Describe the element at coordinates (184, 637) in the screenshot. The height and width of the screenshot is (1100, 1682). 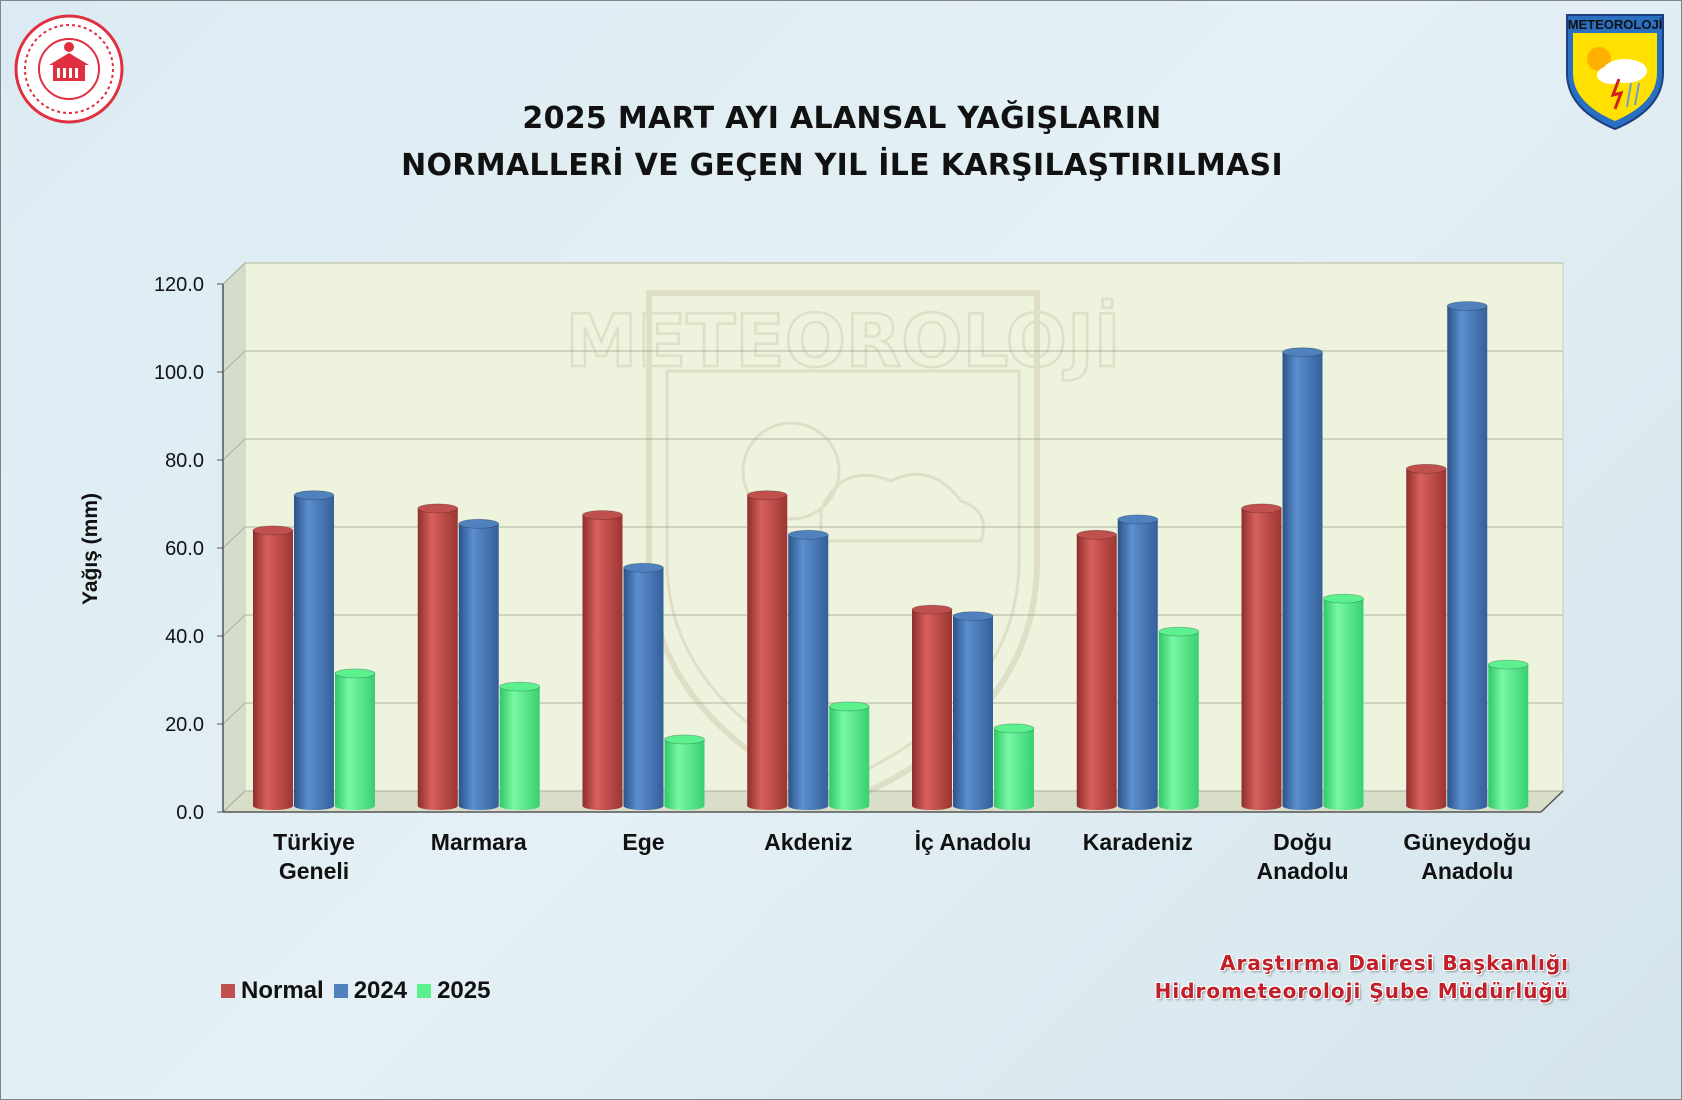
I see `y-tick-label: 40.0` at that location.